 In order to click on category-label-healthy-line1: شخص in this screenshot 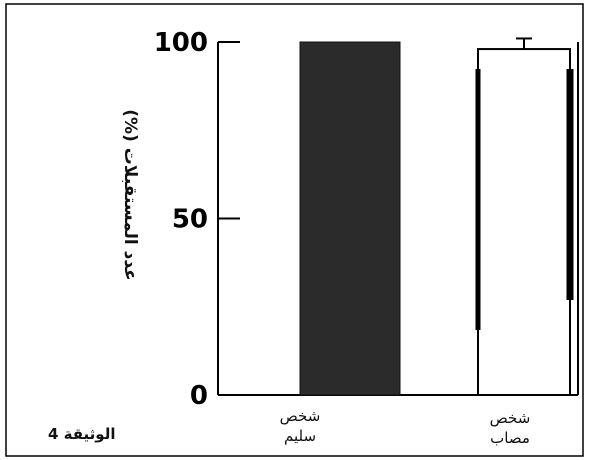, I will do `click(300, 416)`.